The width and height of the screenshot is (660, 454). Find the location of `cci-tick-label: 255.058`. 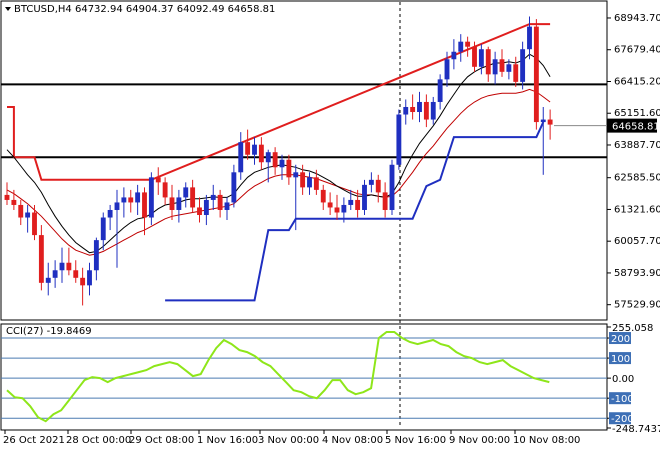

cci-tick-label: 255.058 is located at coordinates (632, 328).